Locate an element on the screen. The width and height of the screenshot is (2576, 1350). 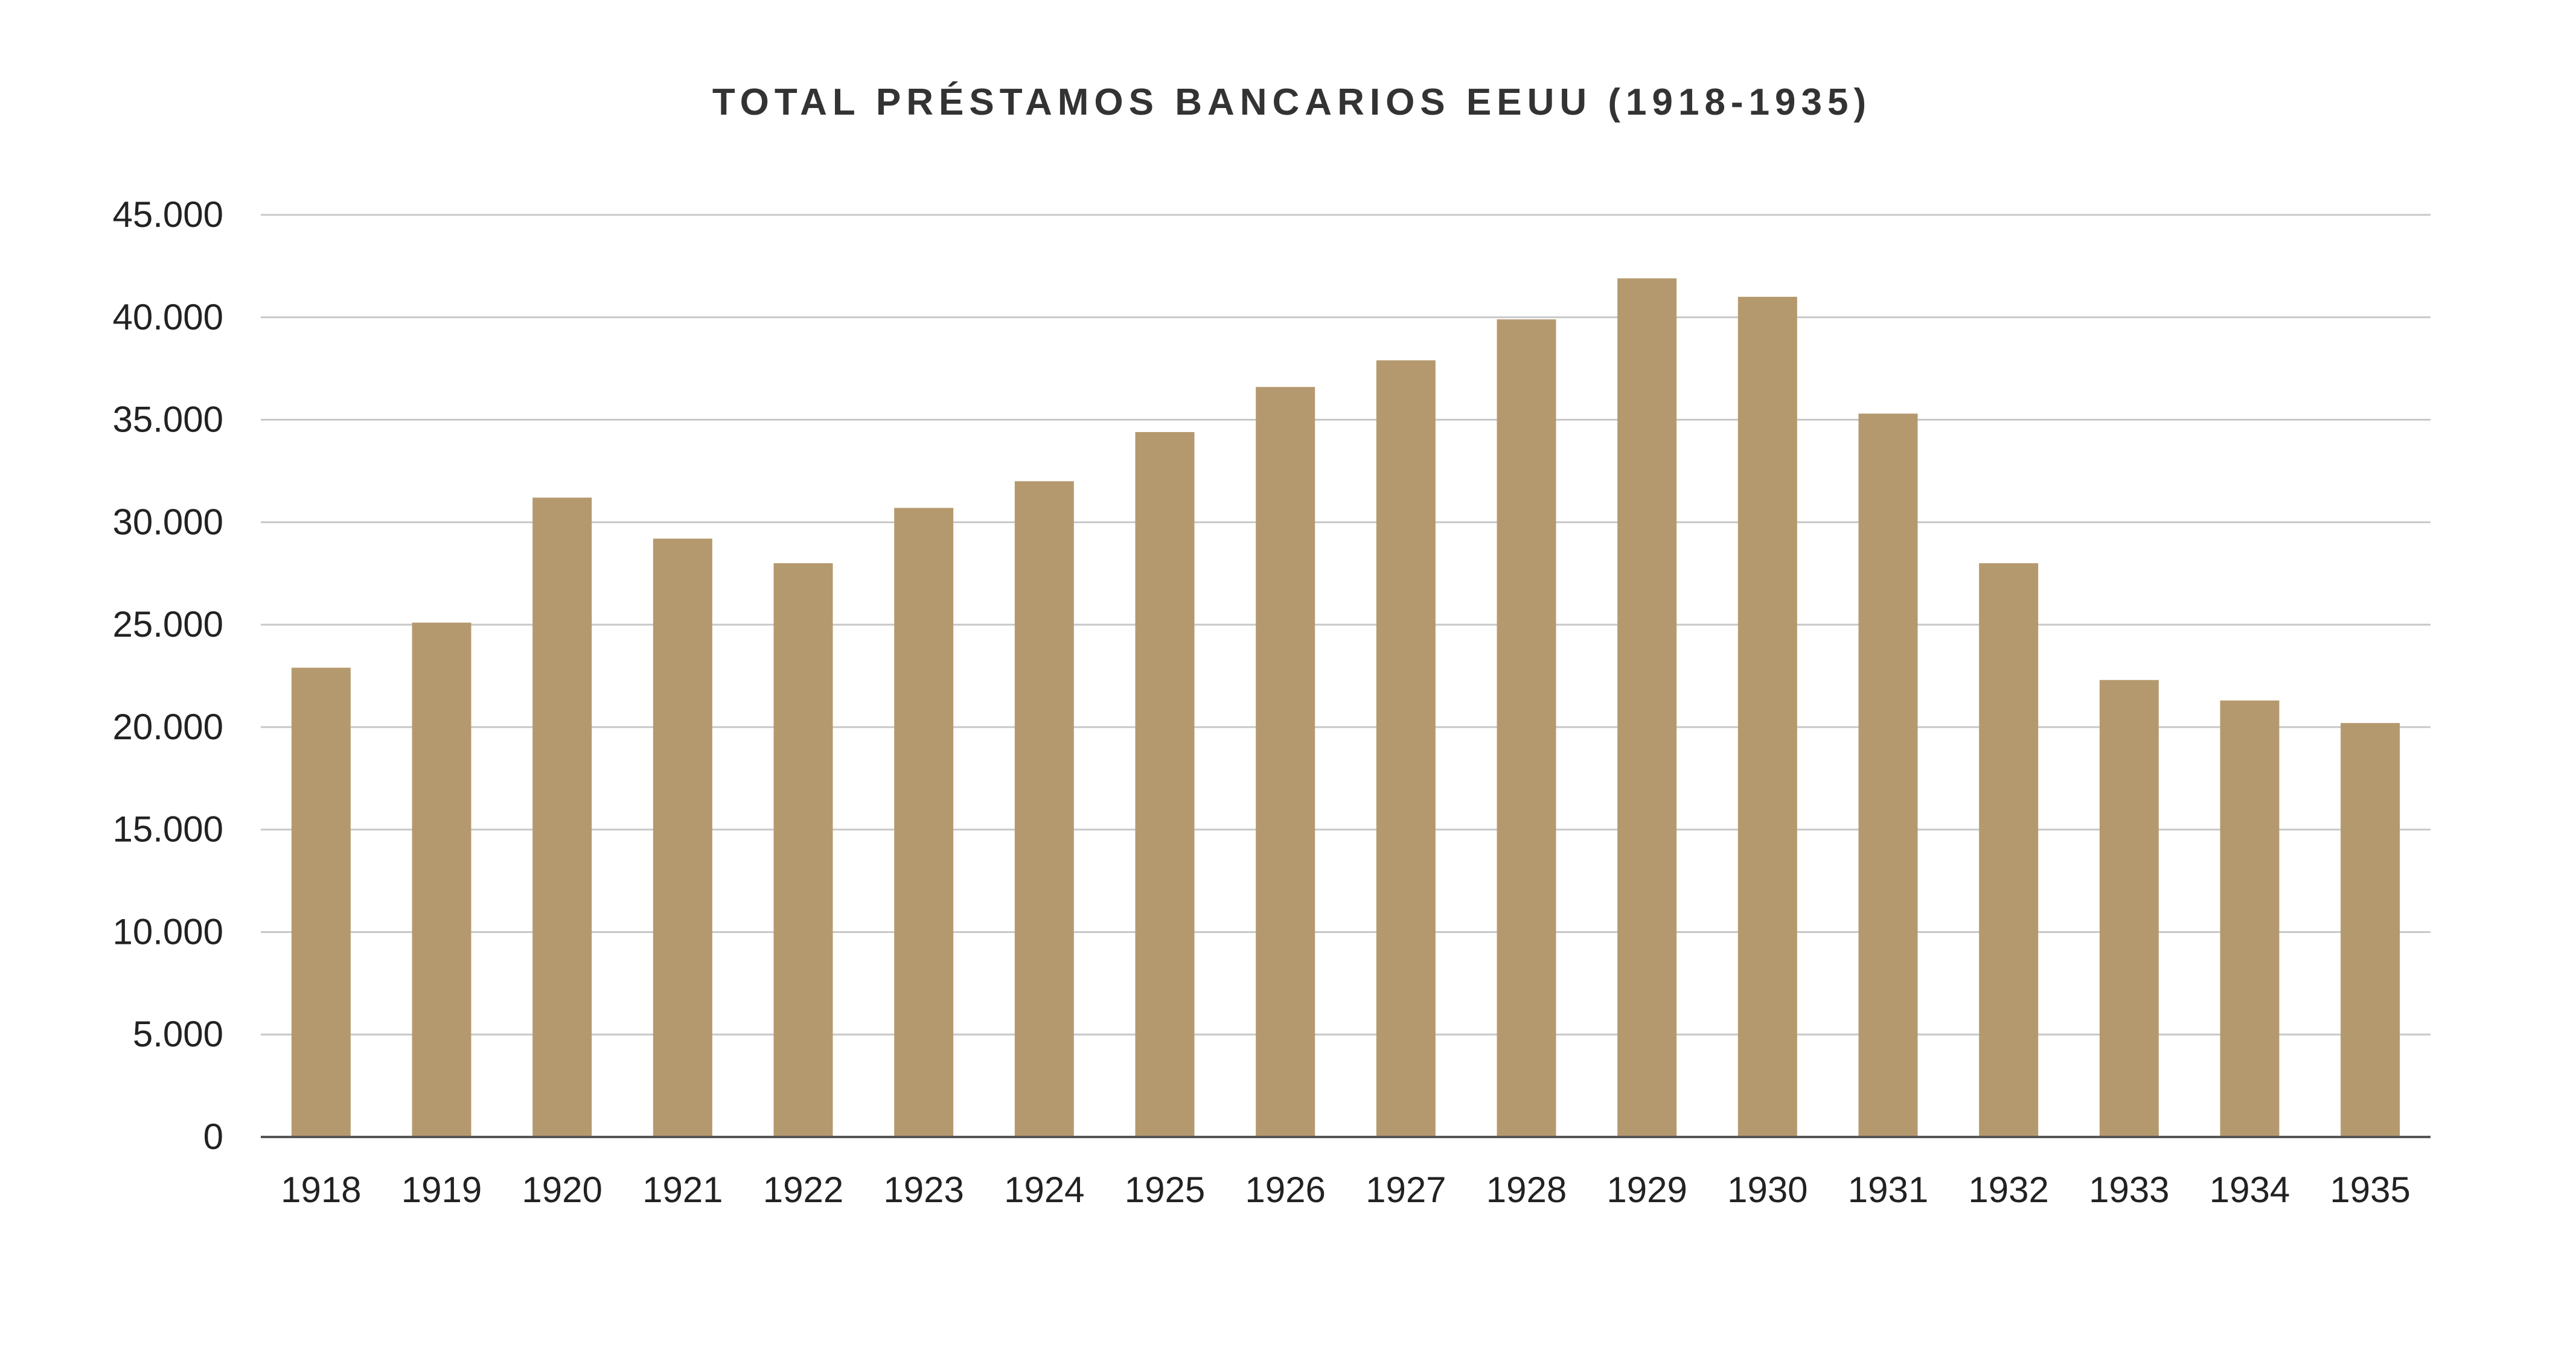
x-tick-label: 1934 is located at coordinates (2250, 1190).